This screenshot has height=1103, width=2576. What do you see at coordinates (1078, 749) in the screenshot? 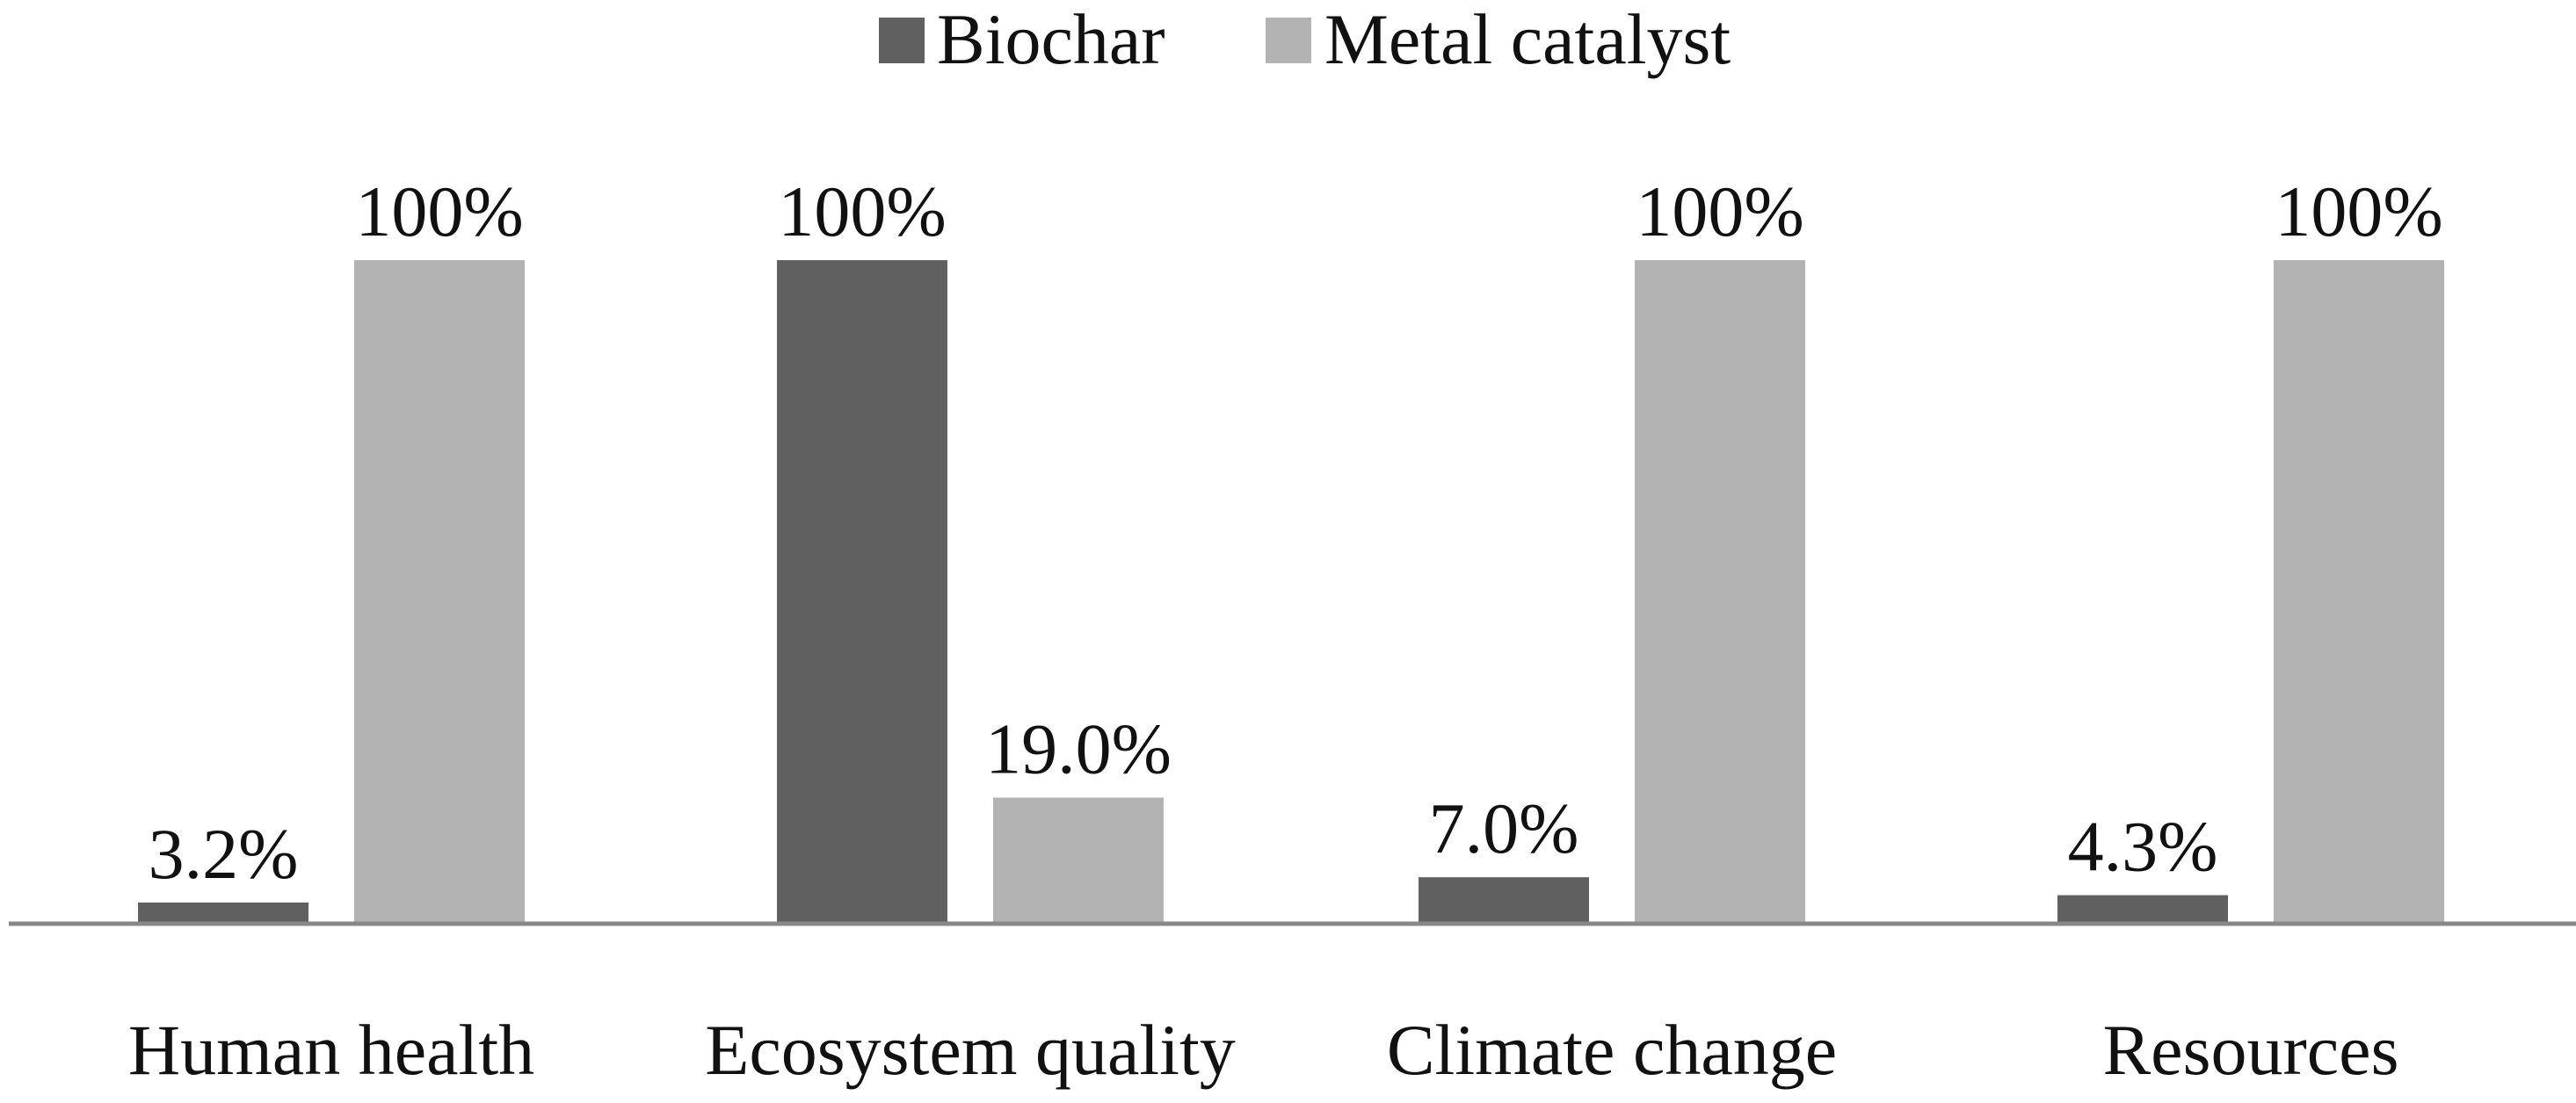
I see `data-label-metal-catalyst-ecosystem-quality: 19.0%` at bounding box center [1078, 749].